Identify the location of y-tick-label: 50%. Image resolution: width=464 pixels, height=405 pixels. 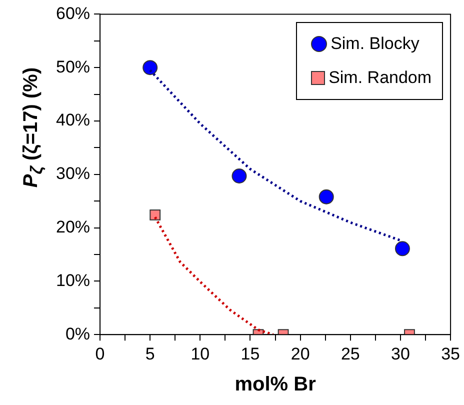
(73, 66).